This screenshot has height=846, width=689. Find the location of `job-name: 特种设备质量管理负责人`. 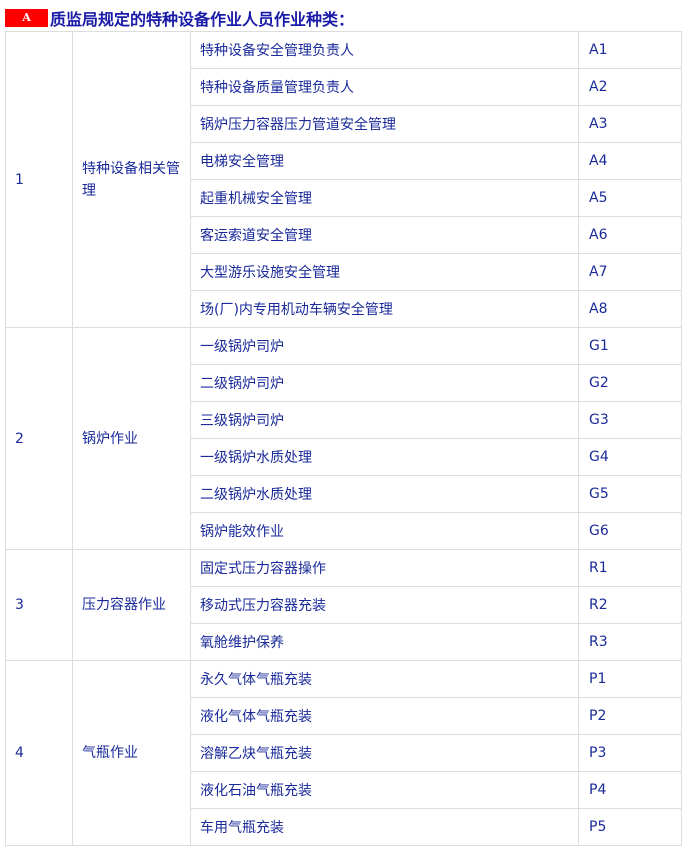

job-name: 特种设备质量管理负责人 is located at coordinates (384, 87).